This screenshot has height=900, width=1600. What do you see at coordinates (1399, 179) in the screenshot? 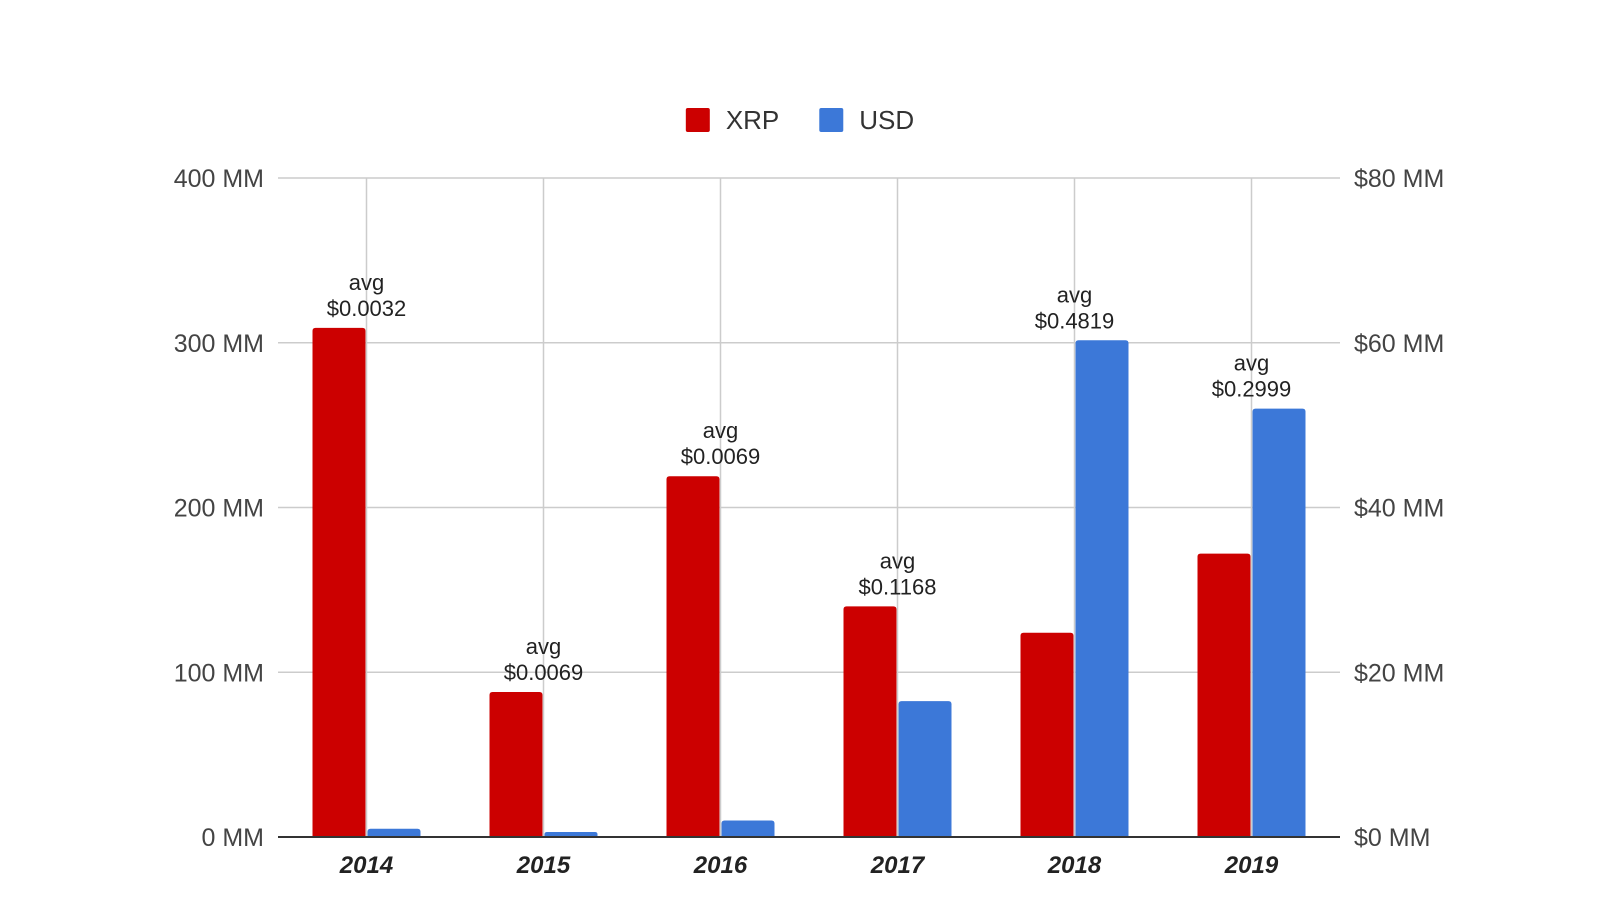
I see `y-right-tick-label: $80 MM` at bounding box center [1399, 179].